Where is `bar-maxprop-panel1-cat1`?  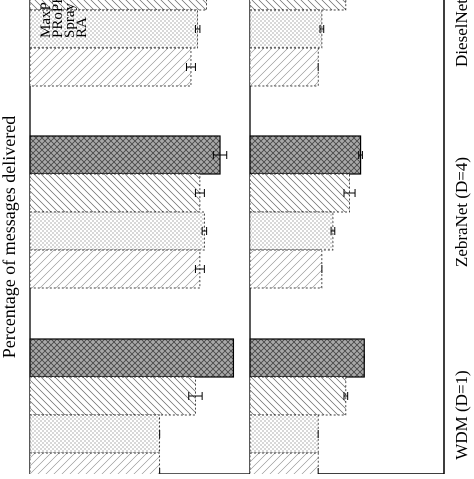
bar-maxprop-panel1-cat1 is located at coordinates (95, 465).